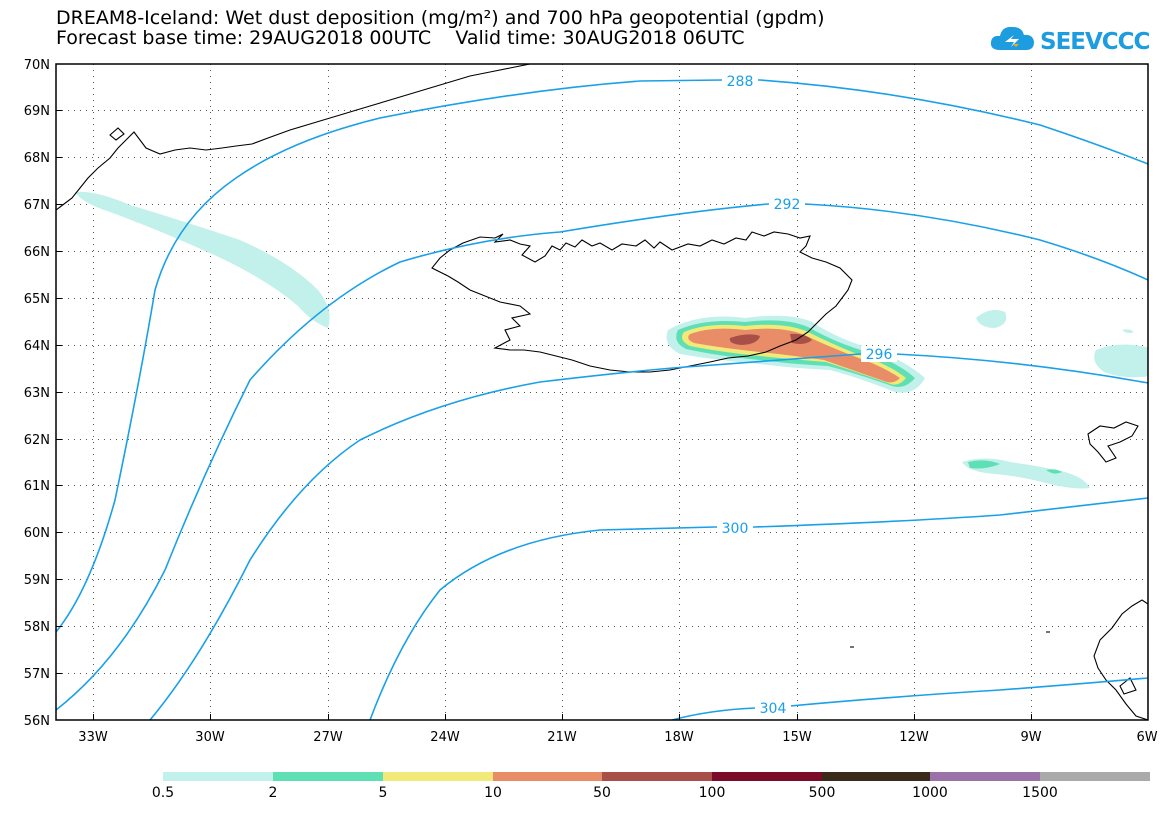  I want to click on lon-label: 27W, so click(328, 737).